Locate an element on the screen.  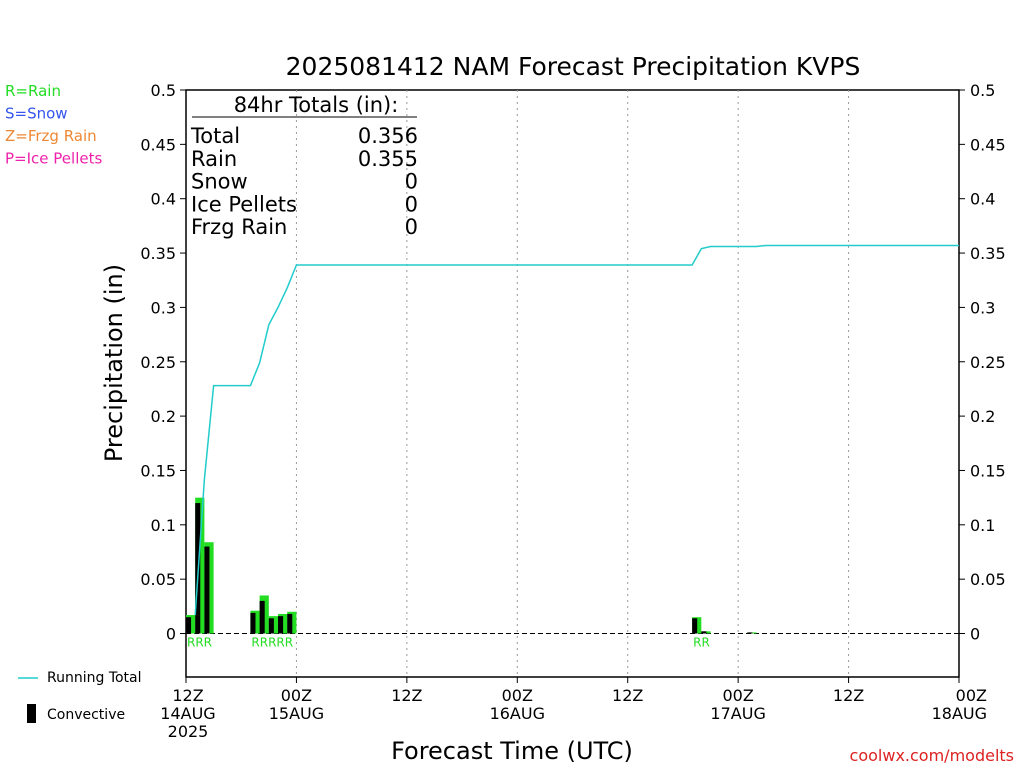
y-tick-label-left: 0 is located at coordinates (171, 634).